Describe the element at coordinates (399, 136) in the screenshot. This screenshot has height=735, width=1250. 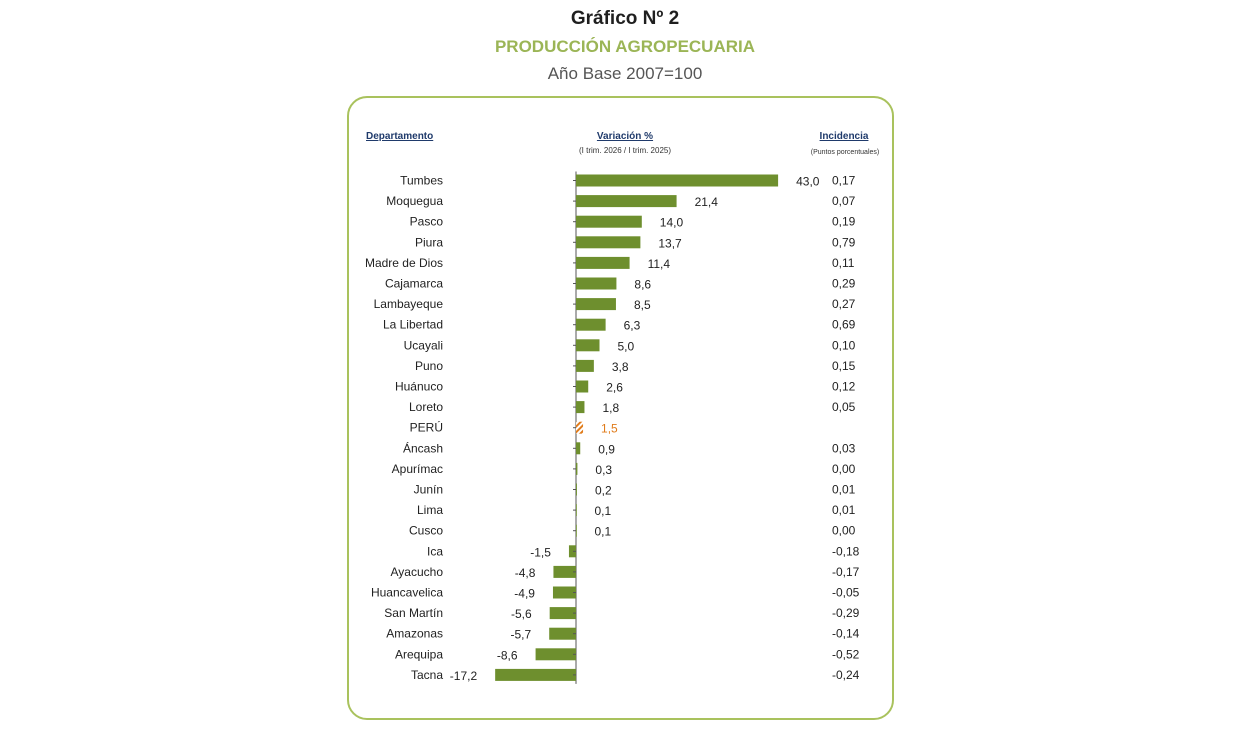
I see `column-header-departamento: Departamento` at that location.